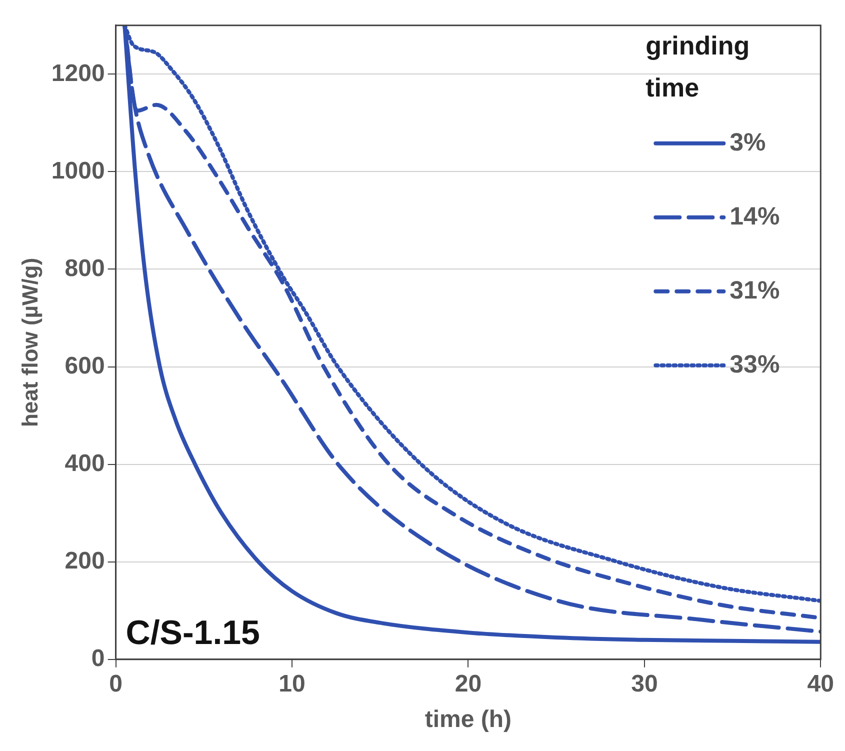 The height and width of the screenshot is (751, 845). What do you see at coordinates (193, 633) in the screenshot?
I see `annotation: C/S-1.15` at bounding box center [193, 633].